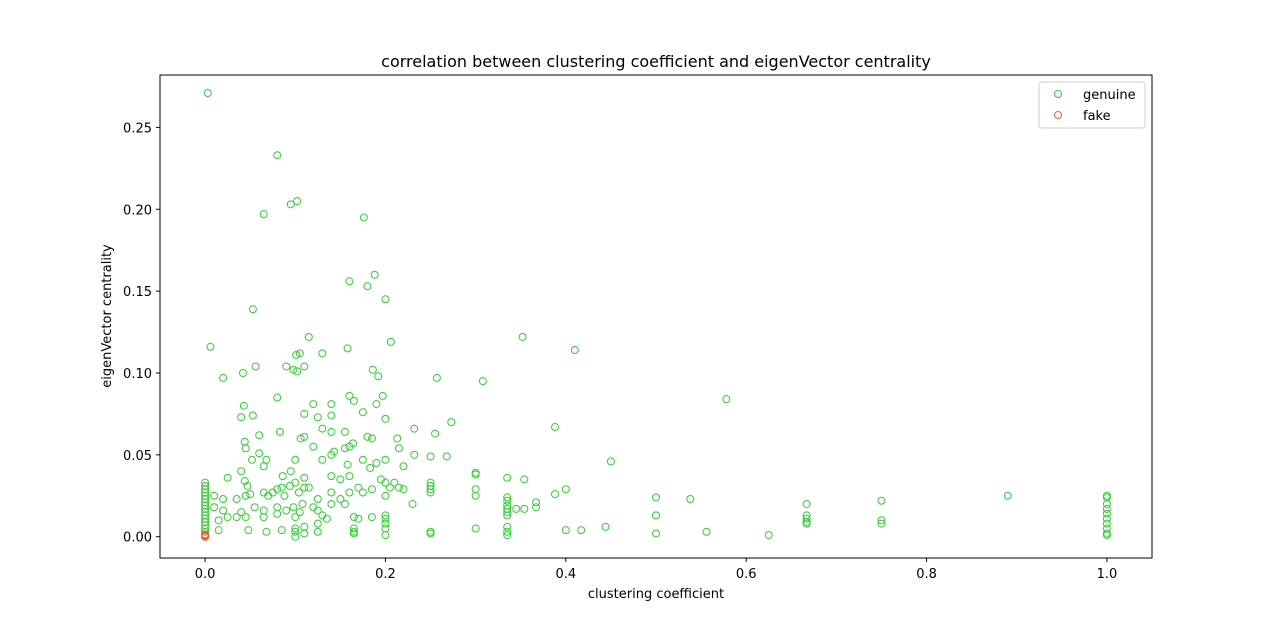  What do you see at coordinates (565, 574) in the screenshot?
I see `x-tick-label: 0.4` at bounding box center [565, 574].